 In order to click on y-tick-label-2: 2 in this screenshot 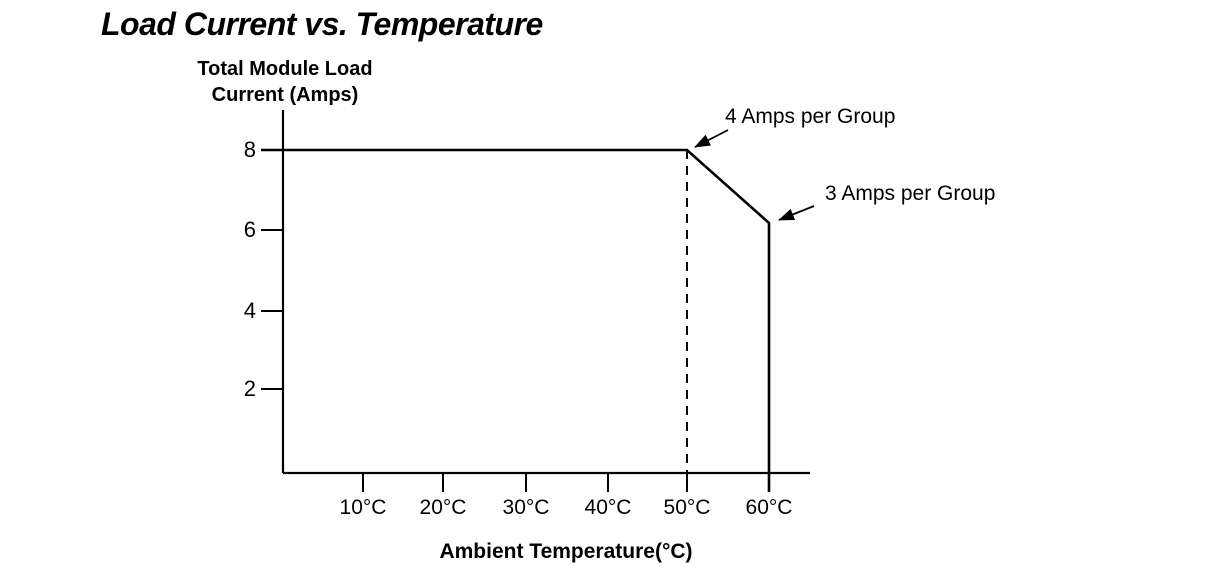, I will do `click(249, 388)`.